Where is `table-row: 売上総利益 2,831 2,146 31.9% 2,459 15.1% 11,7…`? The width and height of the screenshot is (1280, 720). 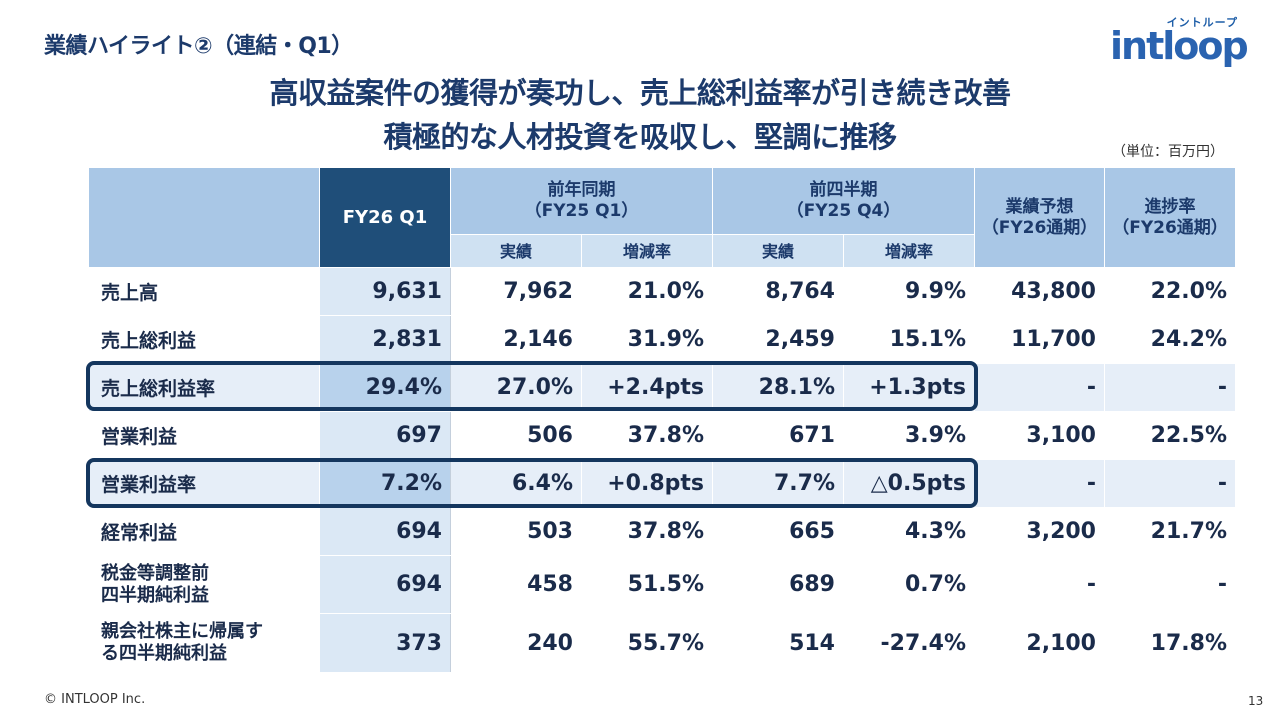 table-row: 売上総利益 2,831 2,146 31.9% 2,459 15.1% 11,7… is located at coordinates (662, 339).